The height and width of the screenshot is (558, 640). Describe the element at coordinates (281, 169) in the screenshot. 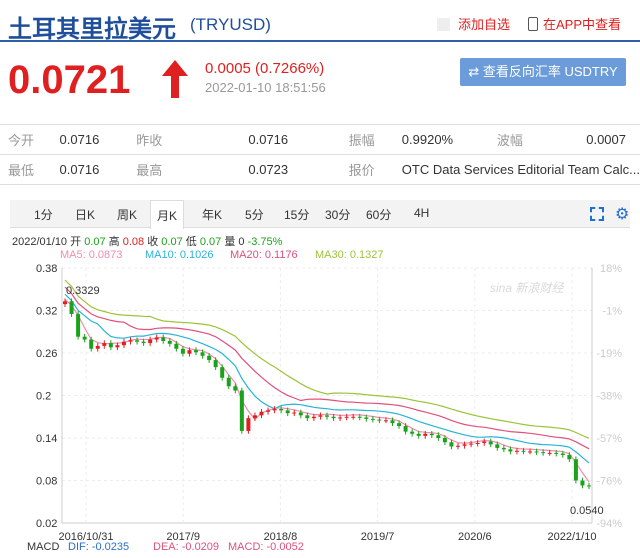

I see `stat-value: 0.0723` at that location.